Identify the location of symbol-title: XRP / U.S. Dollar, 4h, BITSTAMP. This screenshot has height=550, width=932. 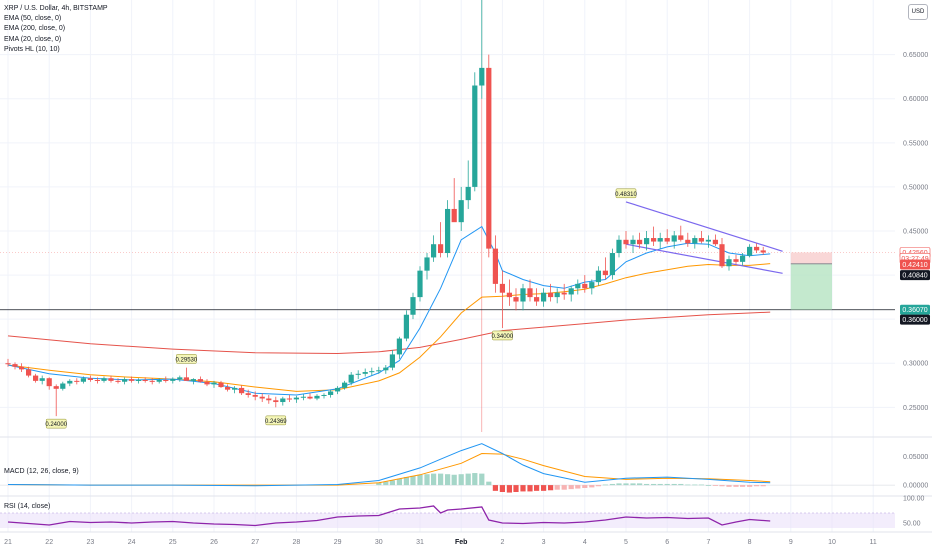
(56, 8).